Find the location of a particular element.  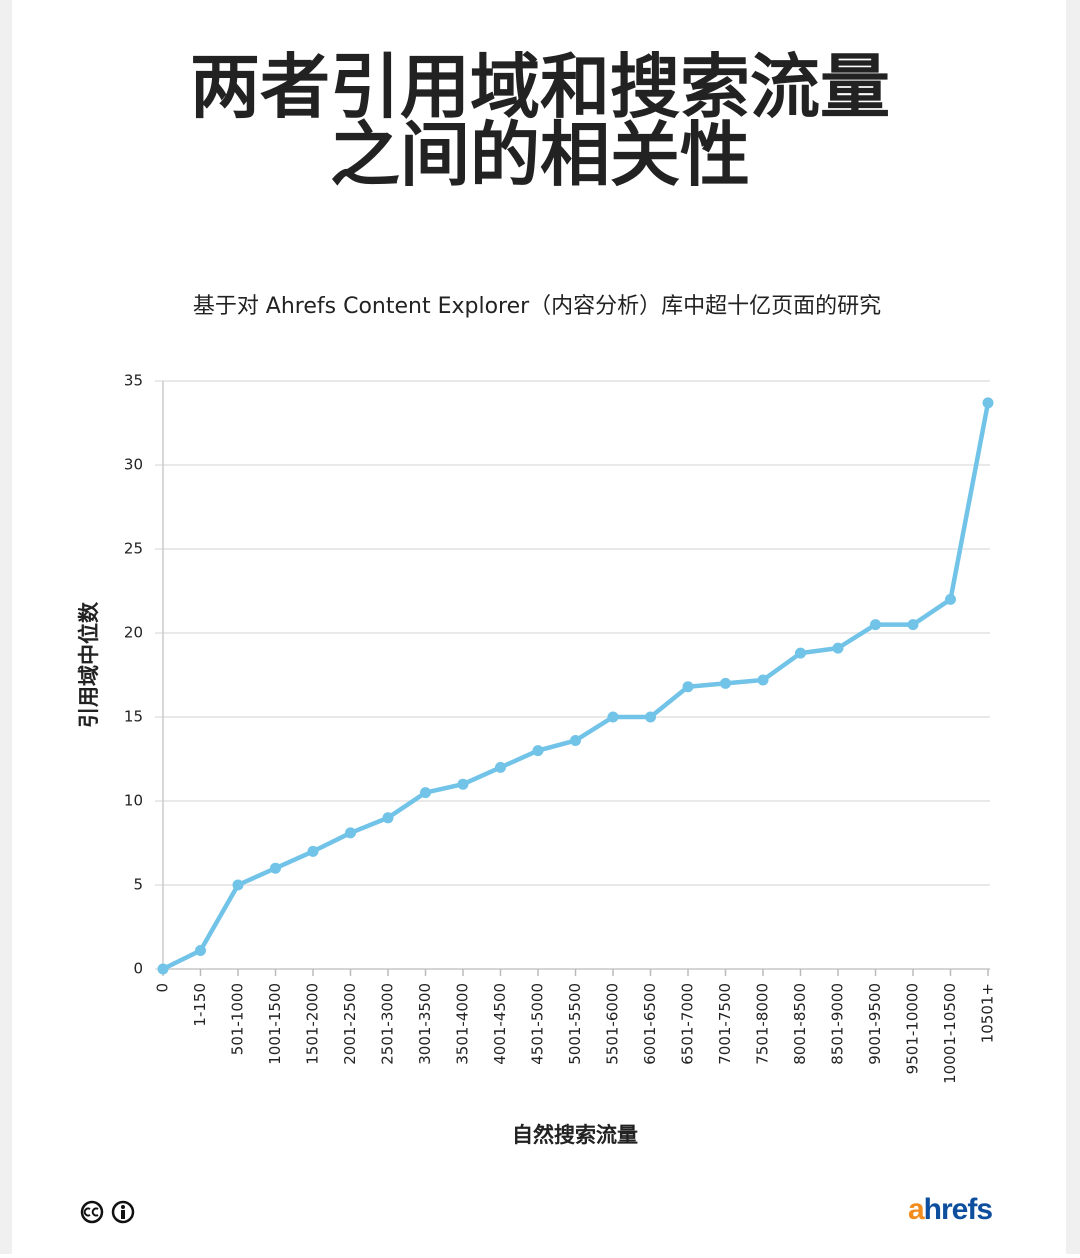

chart-title: 之间的相关性 is located at coordinates (540, 155).